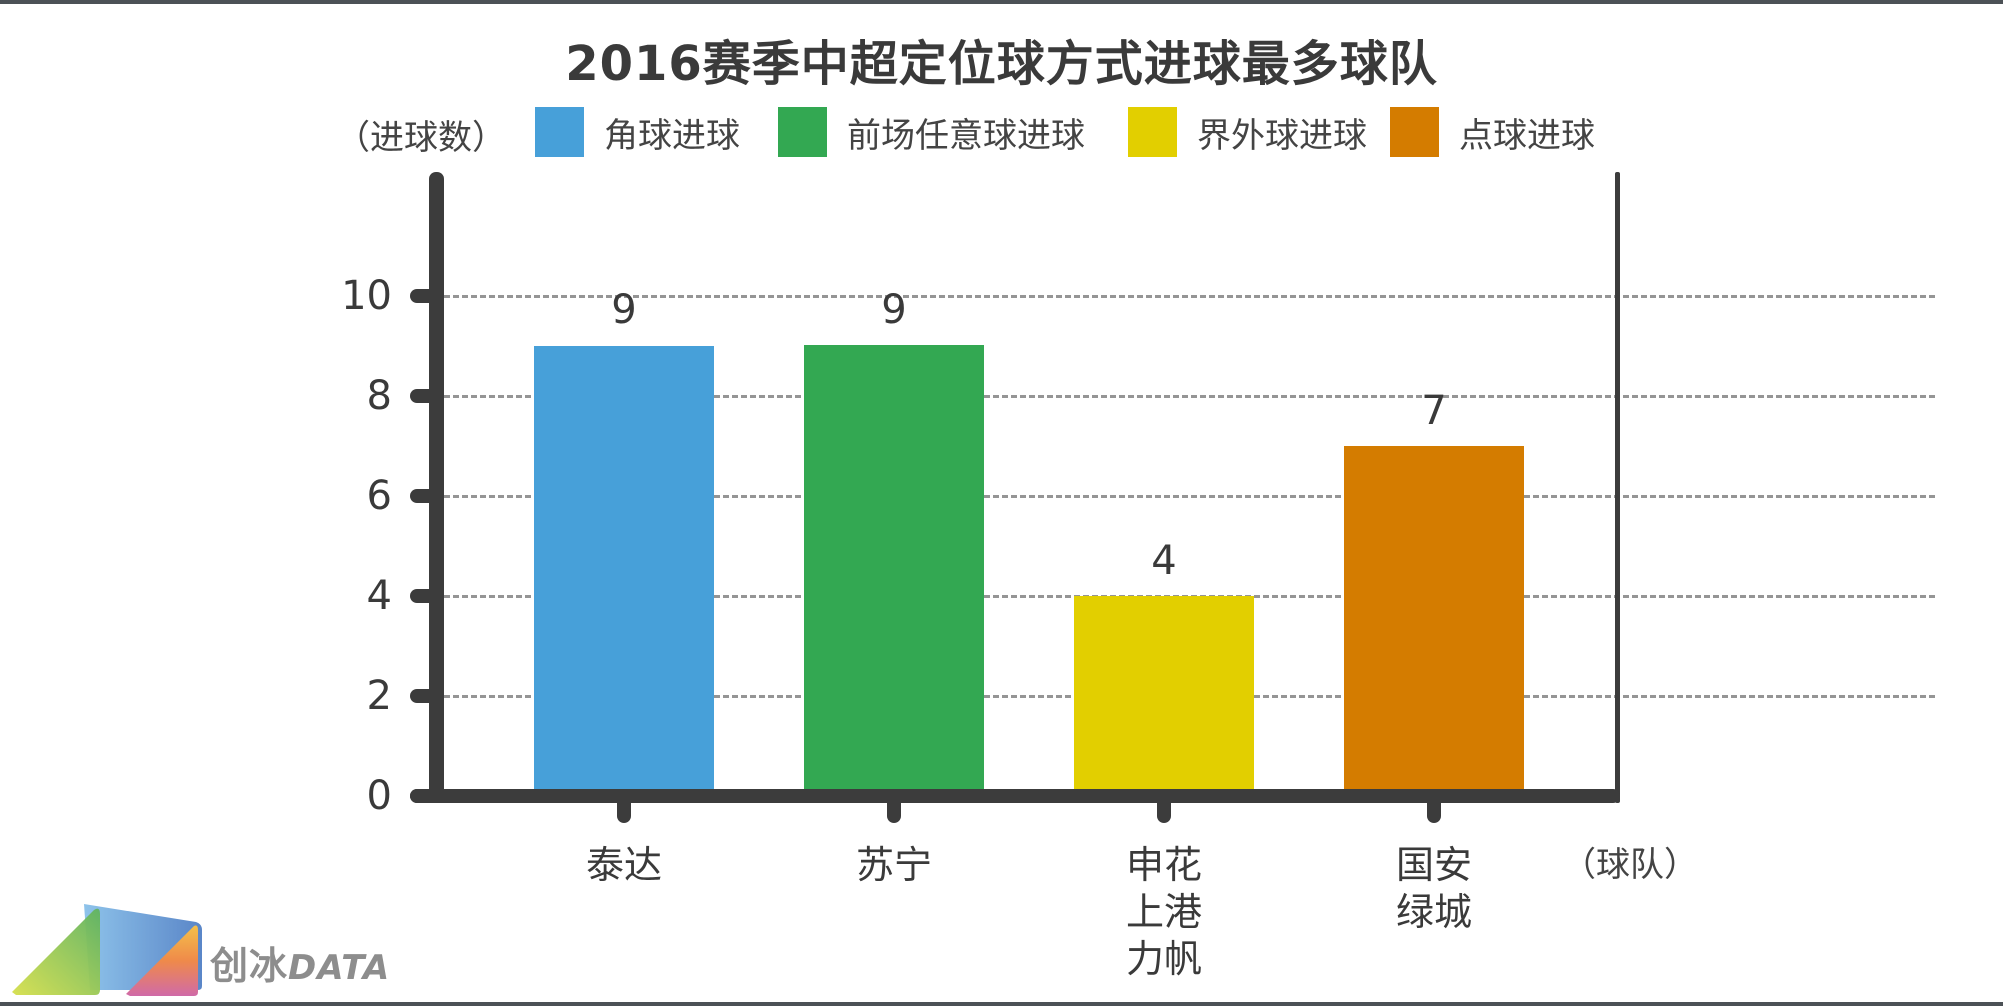 The image size is (2003, 1006). I want to click on x-label-line: 申花, so click(1163, 865).